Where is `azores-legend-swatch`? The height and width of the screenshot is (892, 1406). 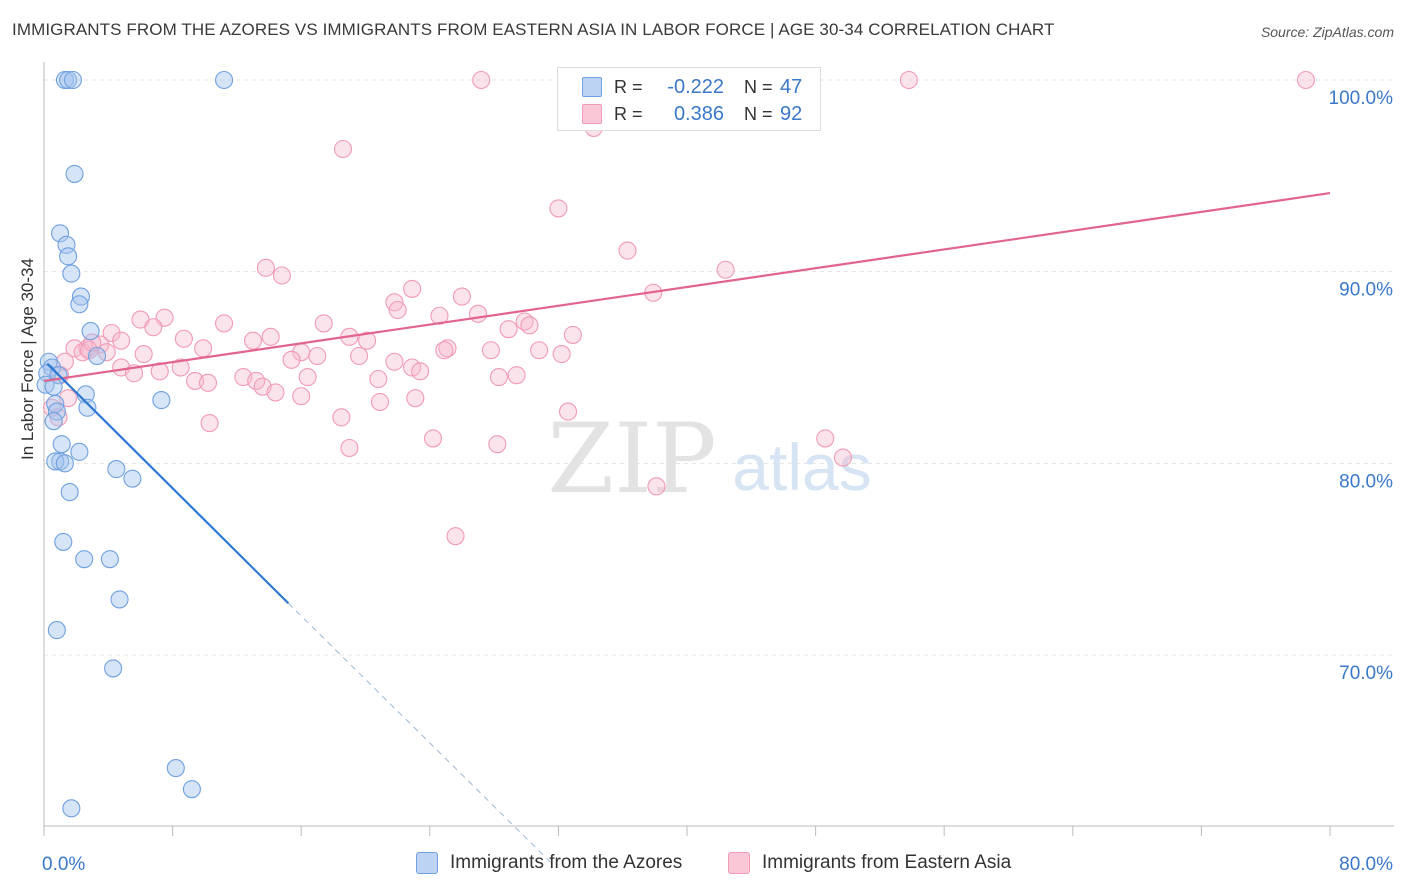 azores-legend-swatch is located at coordinates (427, 863).